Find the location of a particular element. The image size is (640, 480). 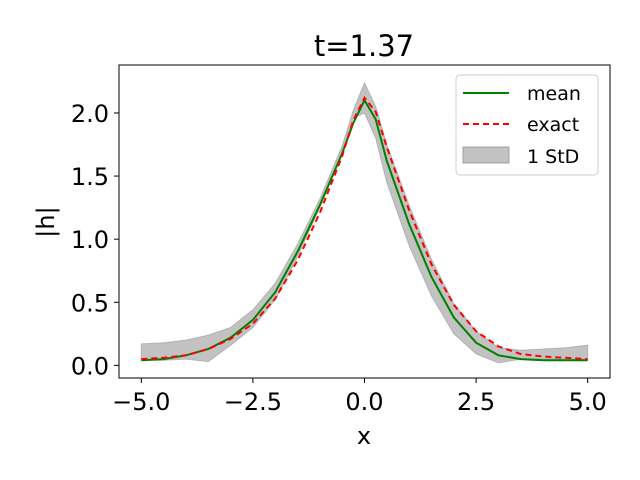

y-tick-label: 0.0 is located at coordinates (90, 366).